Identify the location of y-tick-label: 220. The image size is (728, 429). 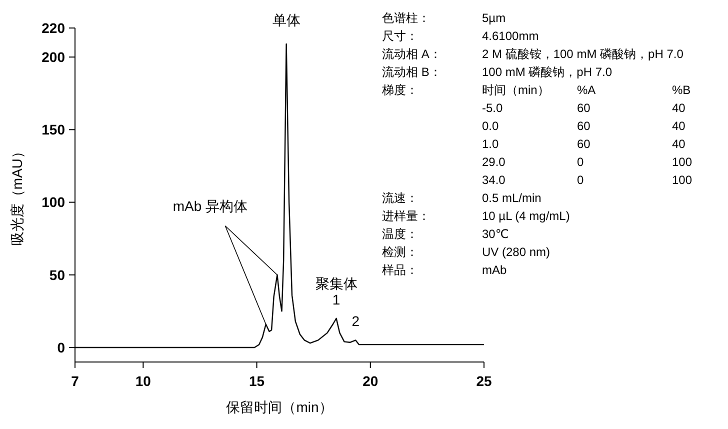
(54, 28).